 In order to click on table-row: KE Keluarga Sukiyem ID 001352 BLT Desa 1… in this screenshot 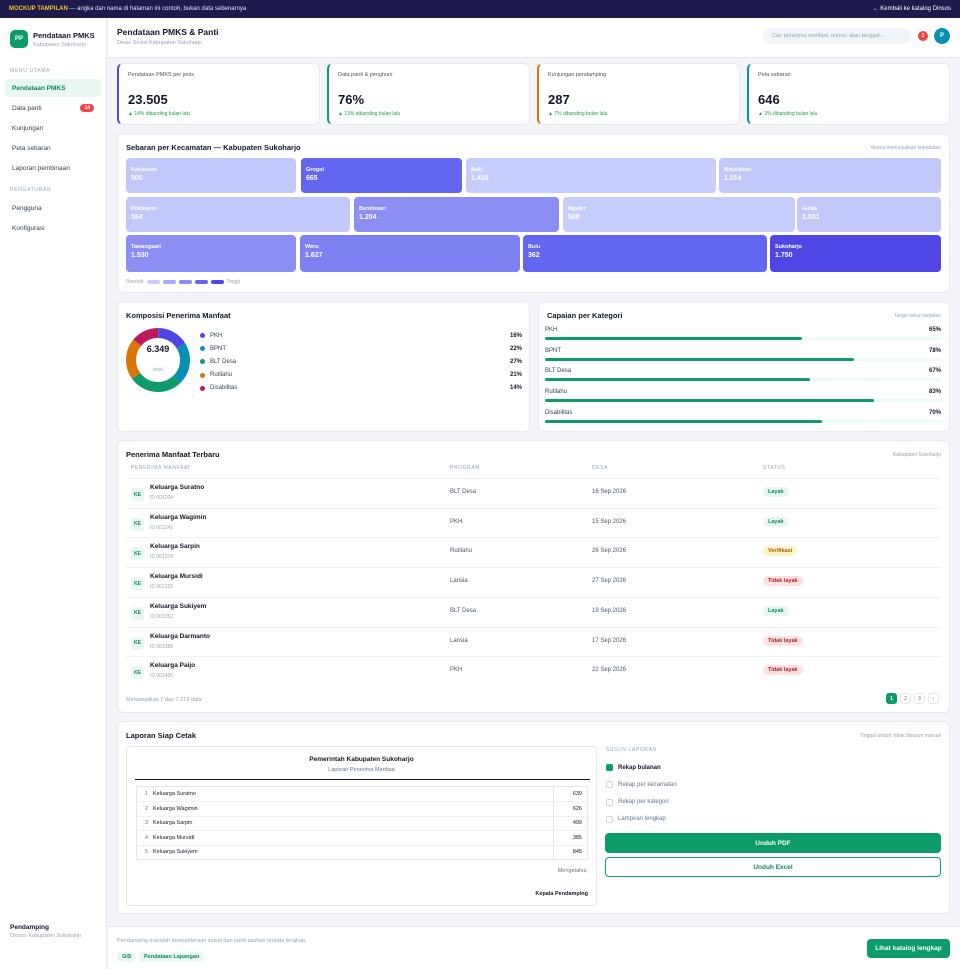, I will do `click(533, 611)`.